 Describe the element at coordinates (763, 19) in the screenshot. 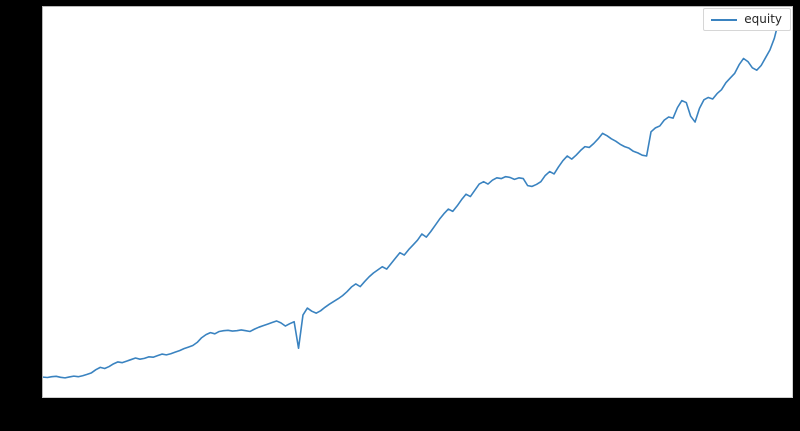

I see `legend-label-equity: equity` at that location.